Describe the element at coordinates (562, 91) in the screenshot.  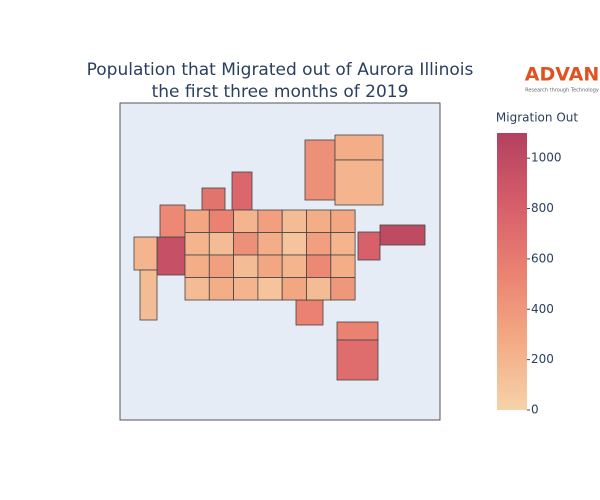
I see `logo-tagline: Research through Technology` at that location.